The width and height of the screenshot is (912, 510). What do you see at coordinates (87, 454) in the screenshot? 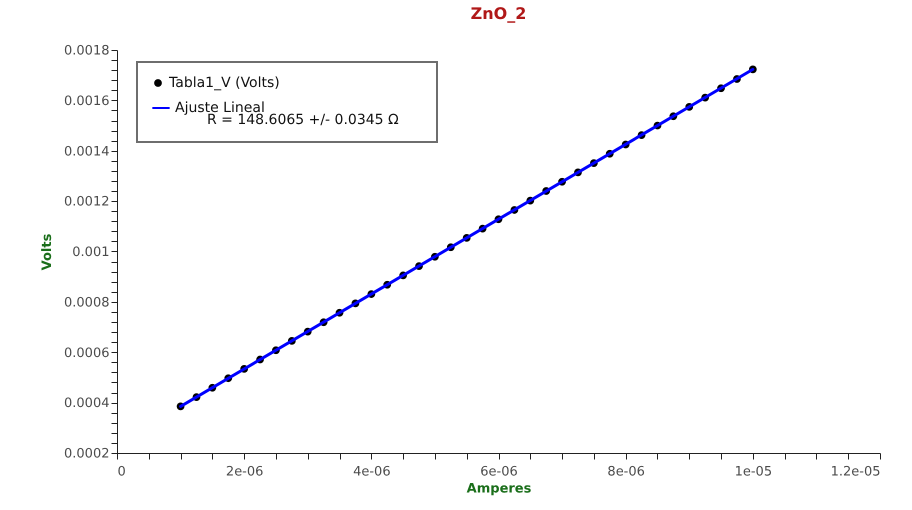
I see `y-tick-label: 0.0002` at bounding box center [87, 454].